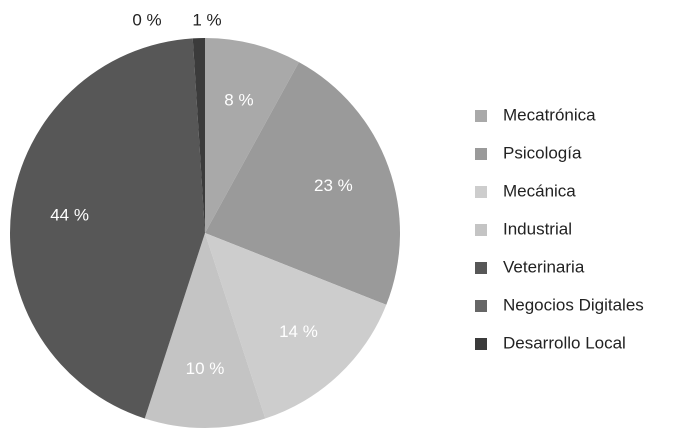 The image size is (675, 428). I want to click on legend-label: Psicología, so click(542, 152).